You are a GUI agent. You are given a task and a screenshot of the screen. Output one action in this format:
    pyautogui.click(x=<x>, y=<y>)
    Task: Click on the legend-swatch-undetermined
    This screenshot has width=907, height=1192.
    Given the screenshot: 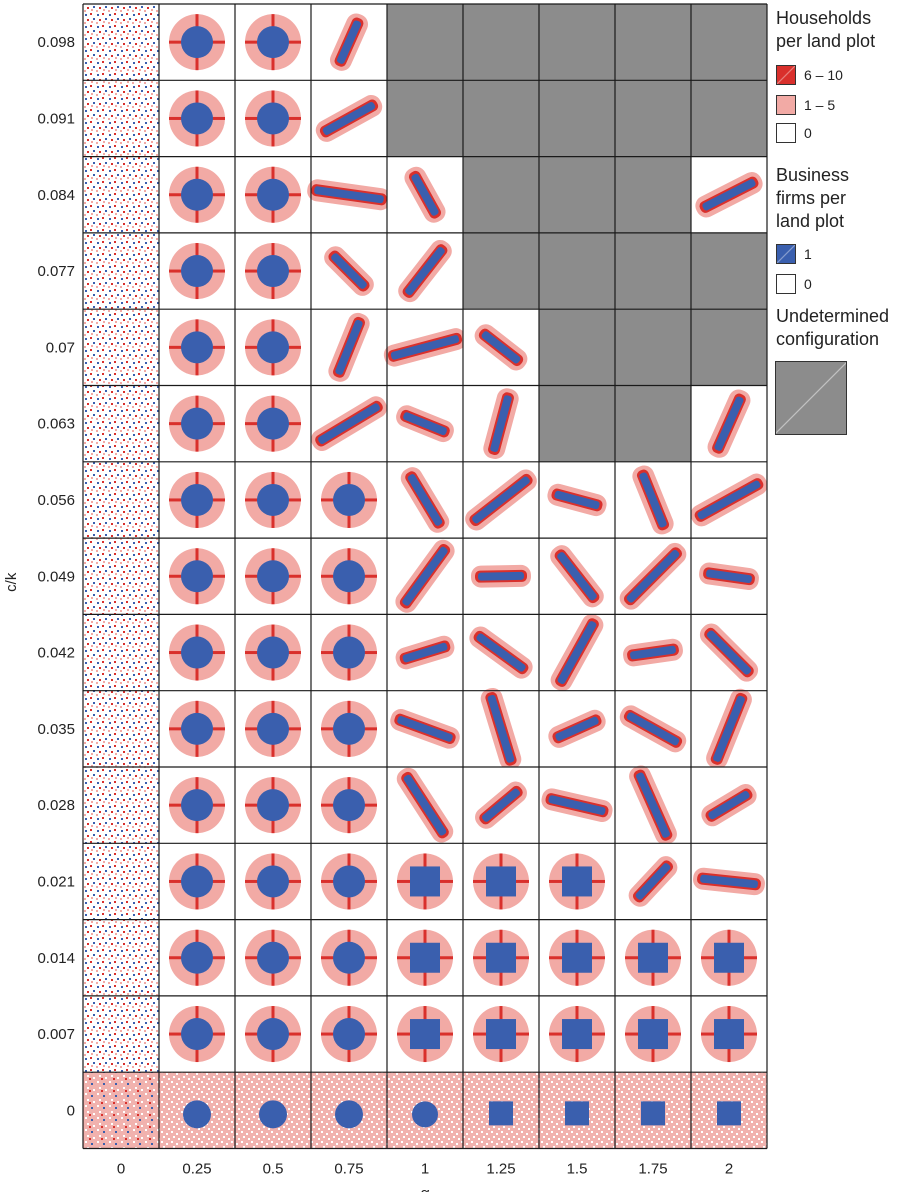 What is the action you would take?
    pyautogui.click(x=811, y=398)
    